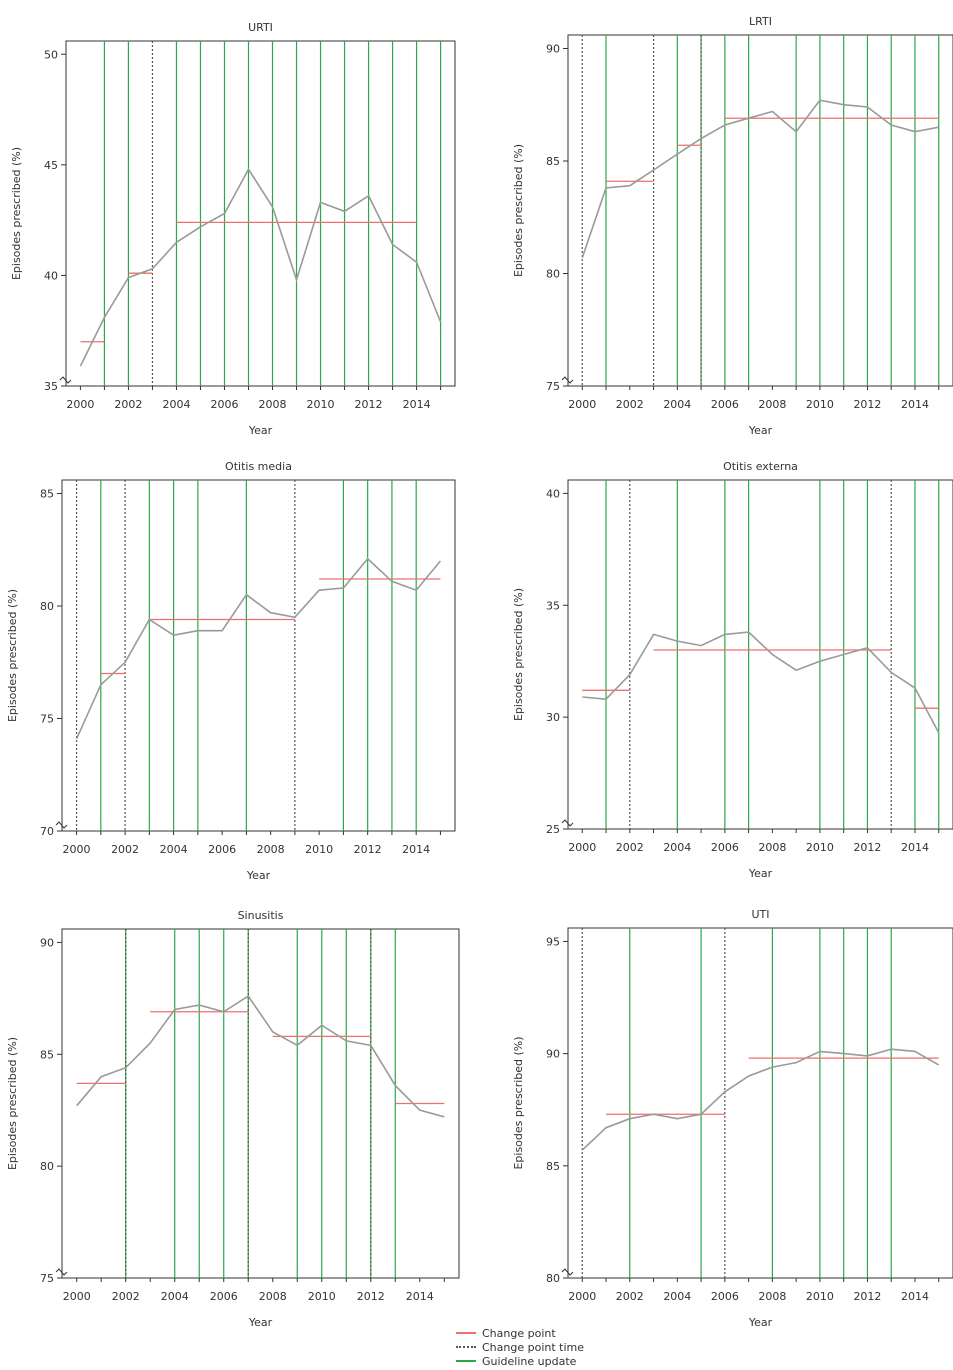  What do you see at coordinates (760, 914) in the screenshot?
I see `chart-title: UTI` at bounding box center [760, 914].